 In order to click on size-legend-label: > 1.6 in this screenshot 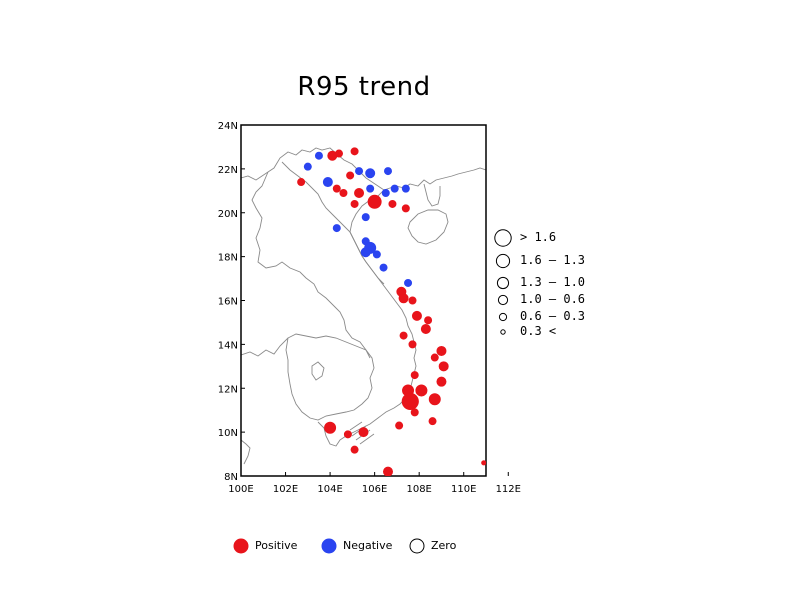, I will do `click(538, 237)`.